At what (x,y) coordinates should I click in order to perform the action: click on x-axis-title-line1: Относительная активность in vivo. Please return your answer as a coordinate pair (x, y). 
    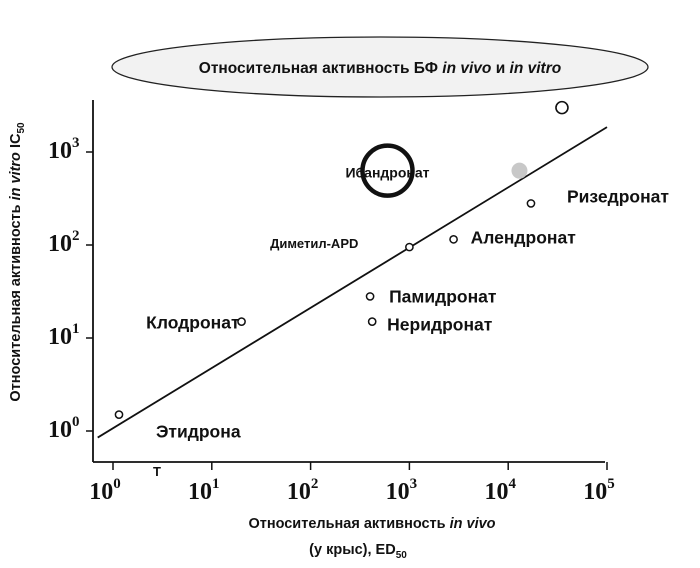
    Looking at the image, I should click on (371, 524).